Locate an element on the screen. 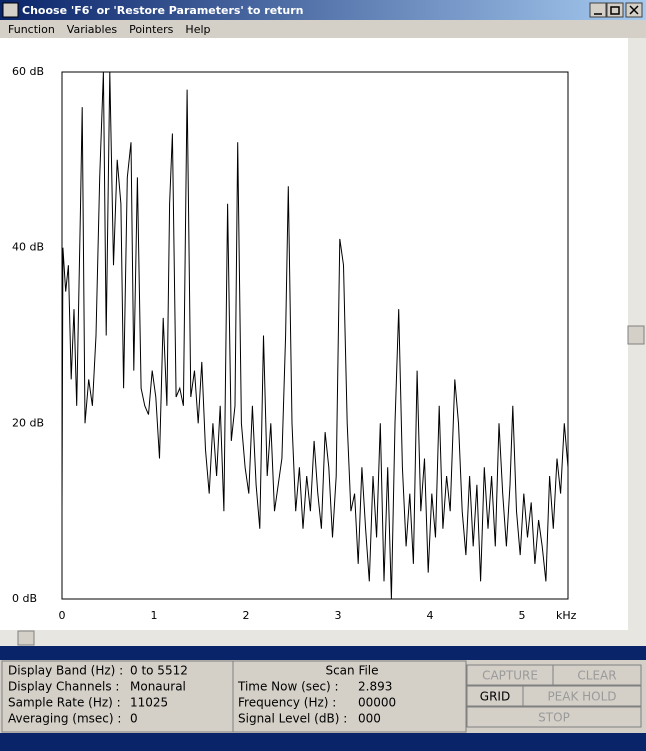 The width and height of the screenshot is (646, 751). button-label: CLEAR is located at coordinates (596, 676).